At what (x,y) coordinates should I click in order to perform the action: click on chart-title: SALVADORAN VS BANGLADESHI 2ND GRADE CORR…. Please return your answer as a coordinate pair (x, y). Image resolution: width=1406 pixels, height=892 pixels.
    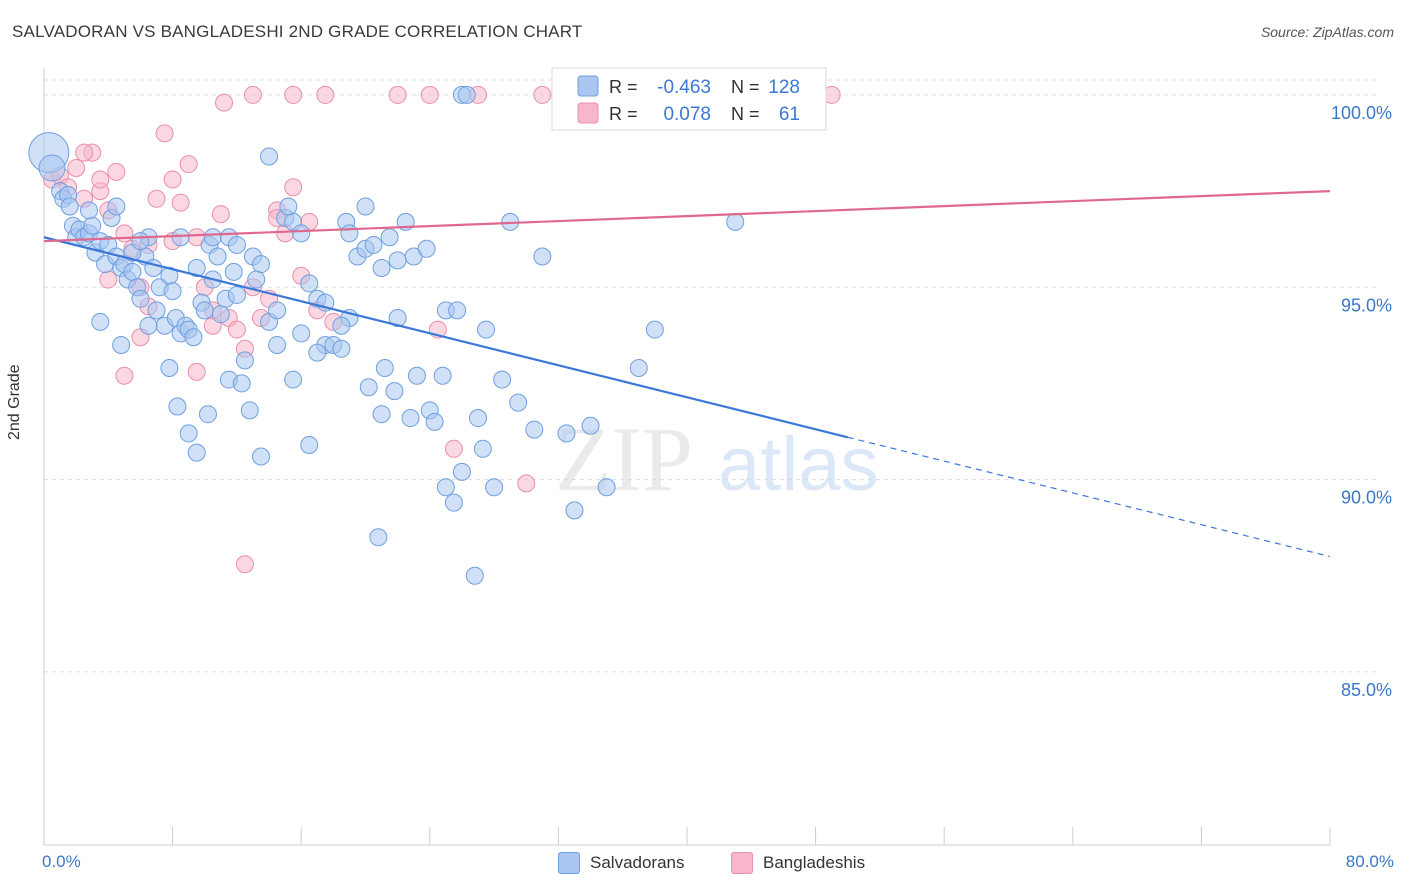
    Looking at the image, I should click on (297, 31).